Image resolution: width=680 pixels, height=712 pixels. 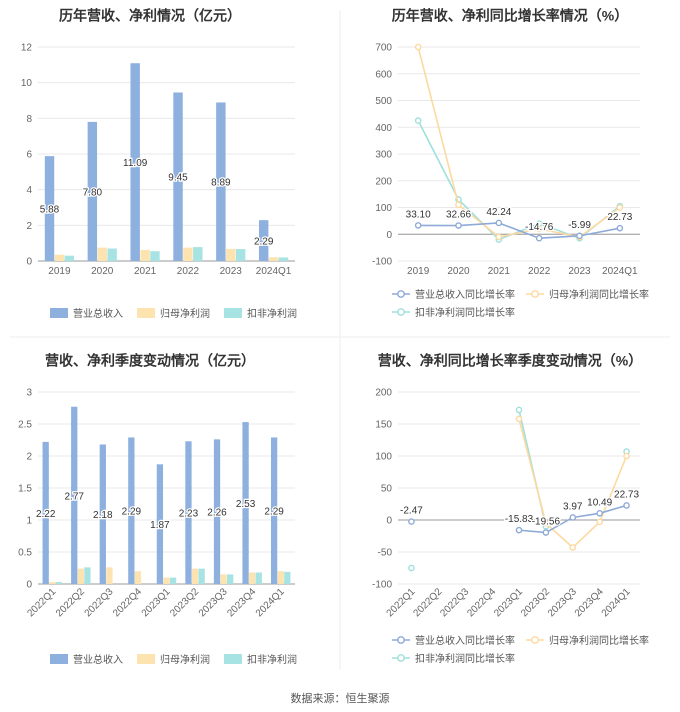 What do you see at coordinates (246, 504) in the screenshot?
I see `data-label: 2.53` at bounding box center [246, 504].